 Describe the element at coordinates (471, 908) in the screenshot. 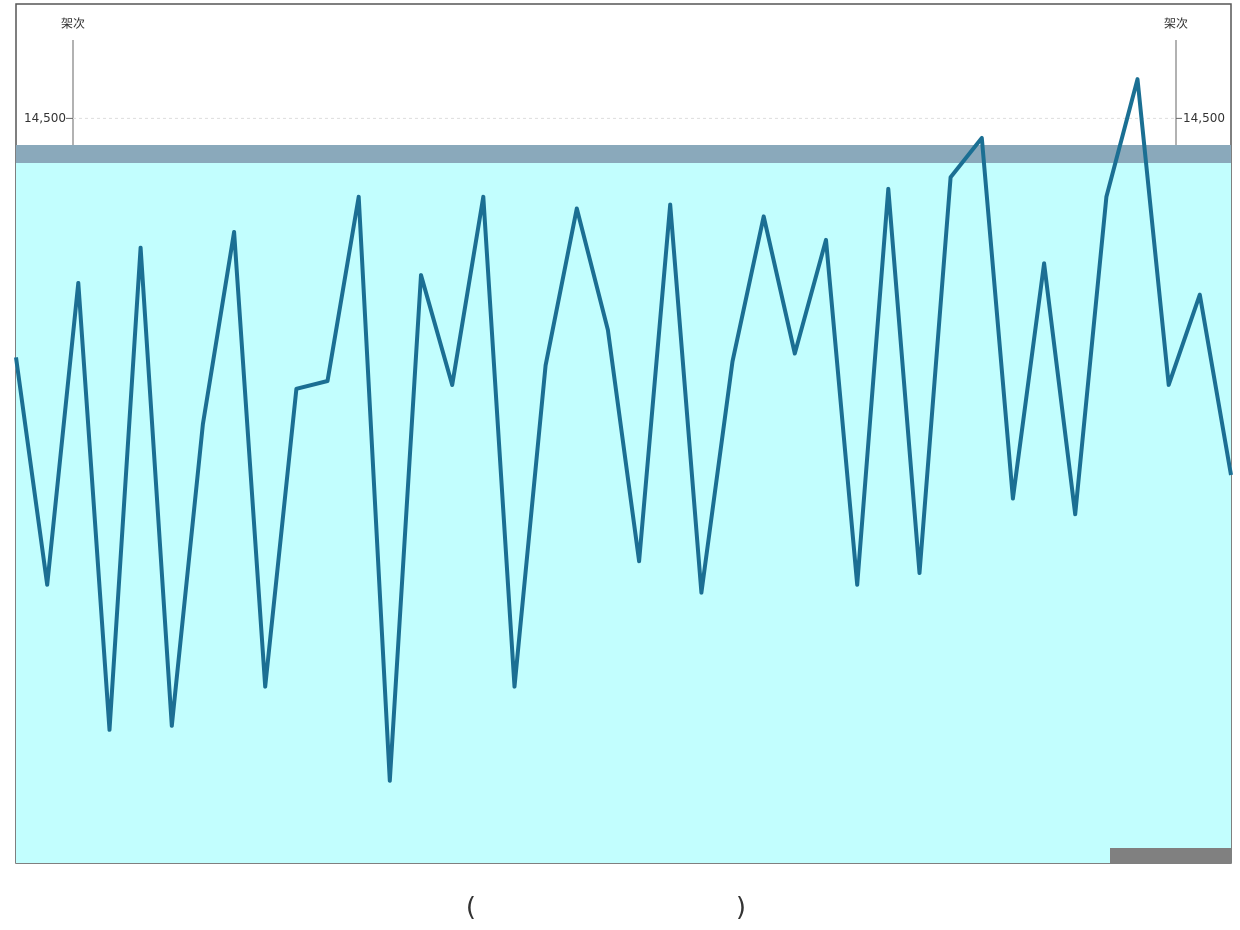

I see `footer-text: (` at that location.